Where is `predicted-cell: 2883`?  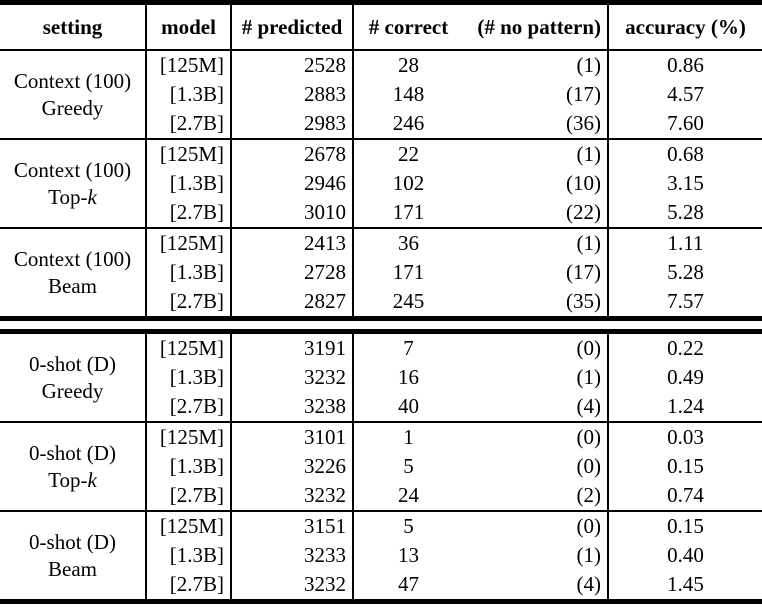
predicted-cell: 2883 is located at coordinates (292, 94).